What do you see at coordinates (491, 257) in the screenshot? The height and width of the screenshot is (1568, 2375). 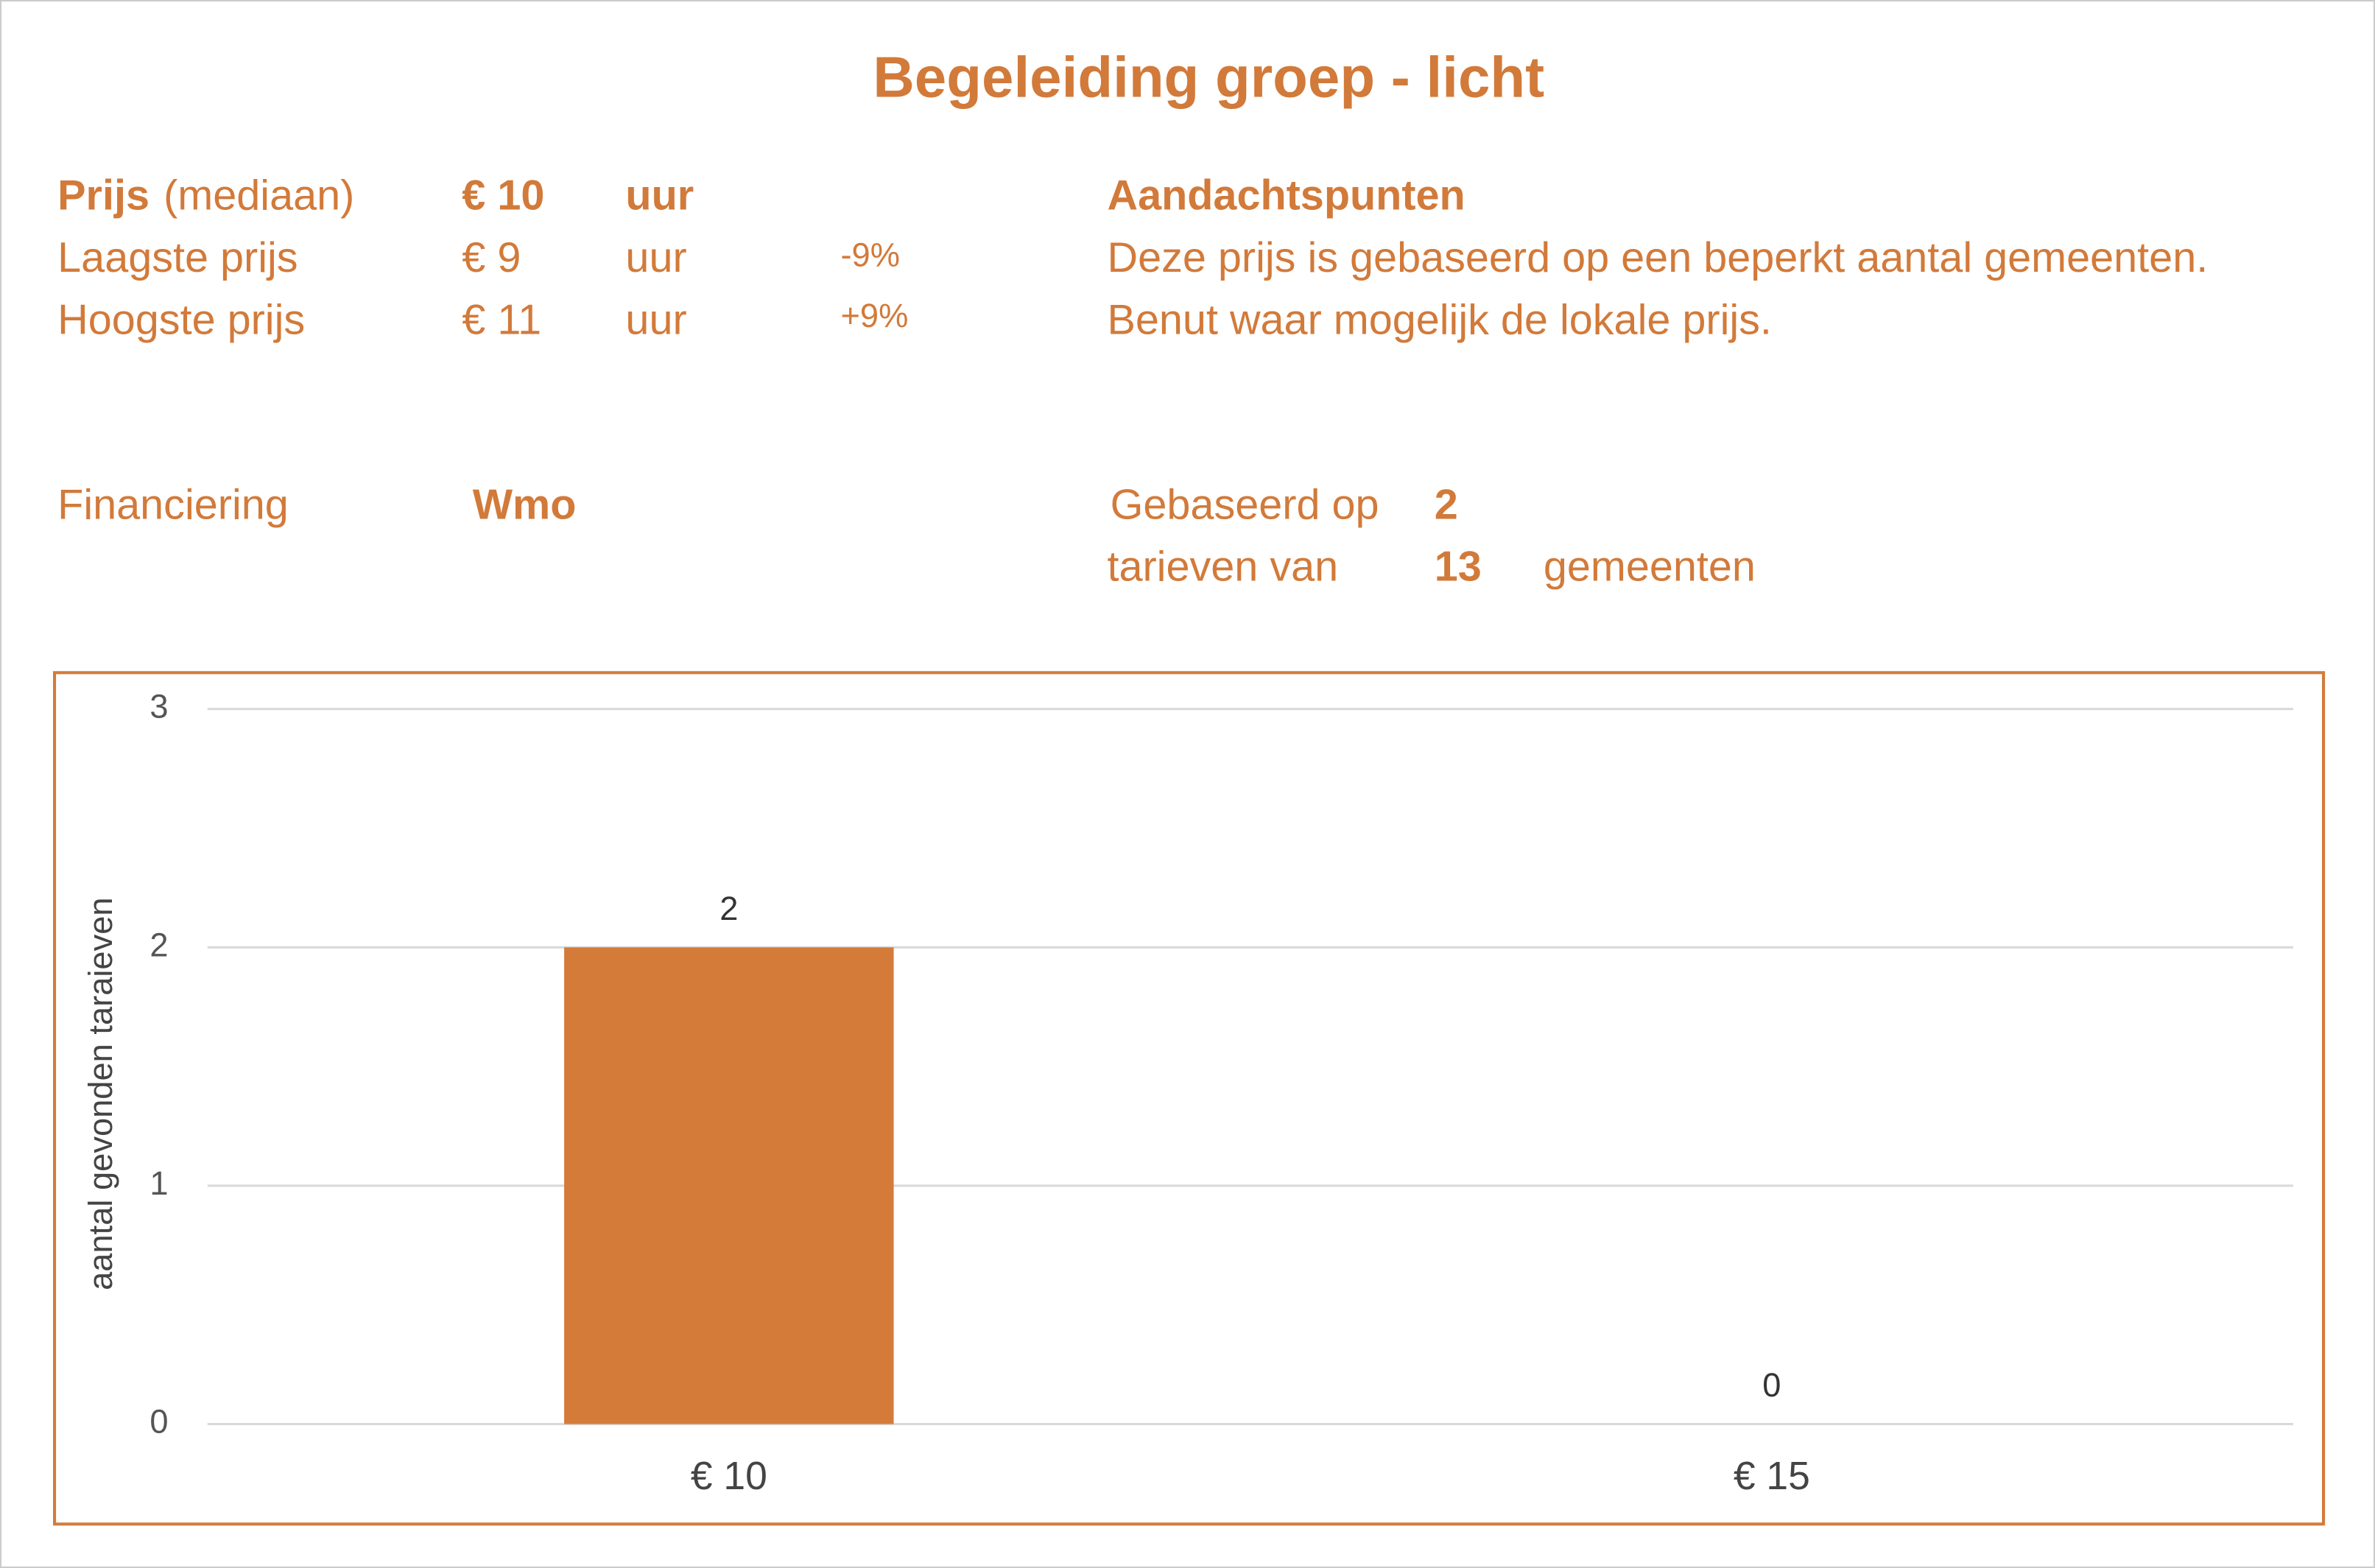 I see `price-value: € 9` at bounding box center [491, 257].